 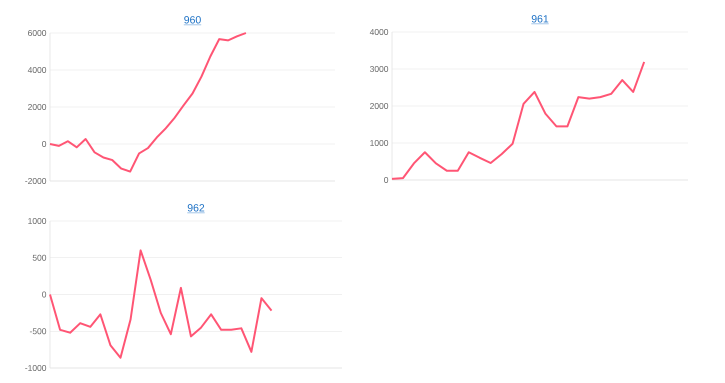 What do you see at coordinates (38, 331) in the screenshot?
I see `y-tick-label: -500` at bounding box center [38, 331].